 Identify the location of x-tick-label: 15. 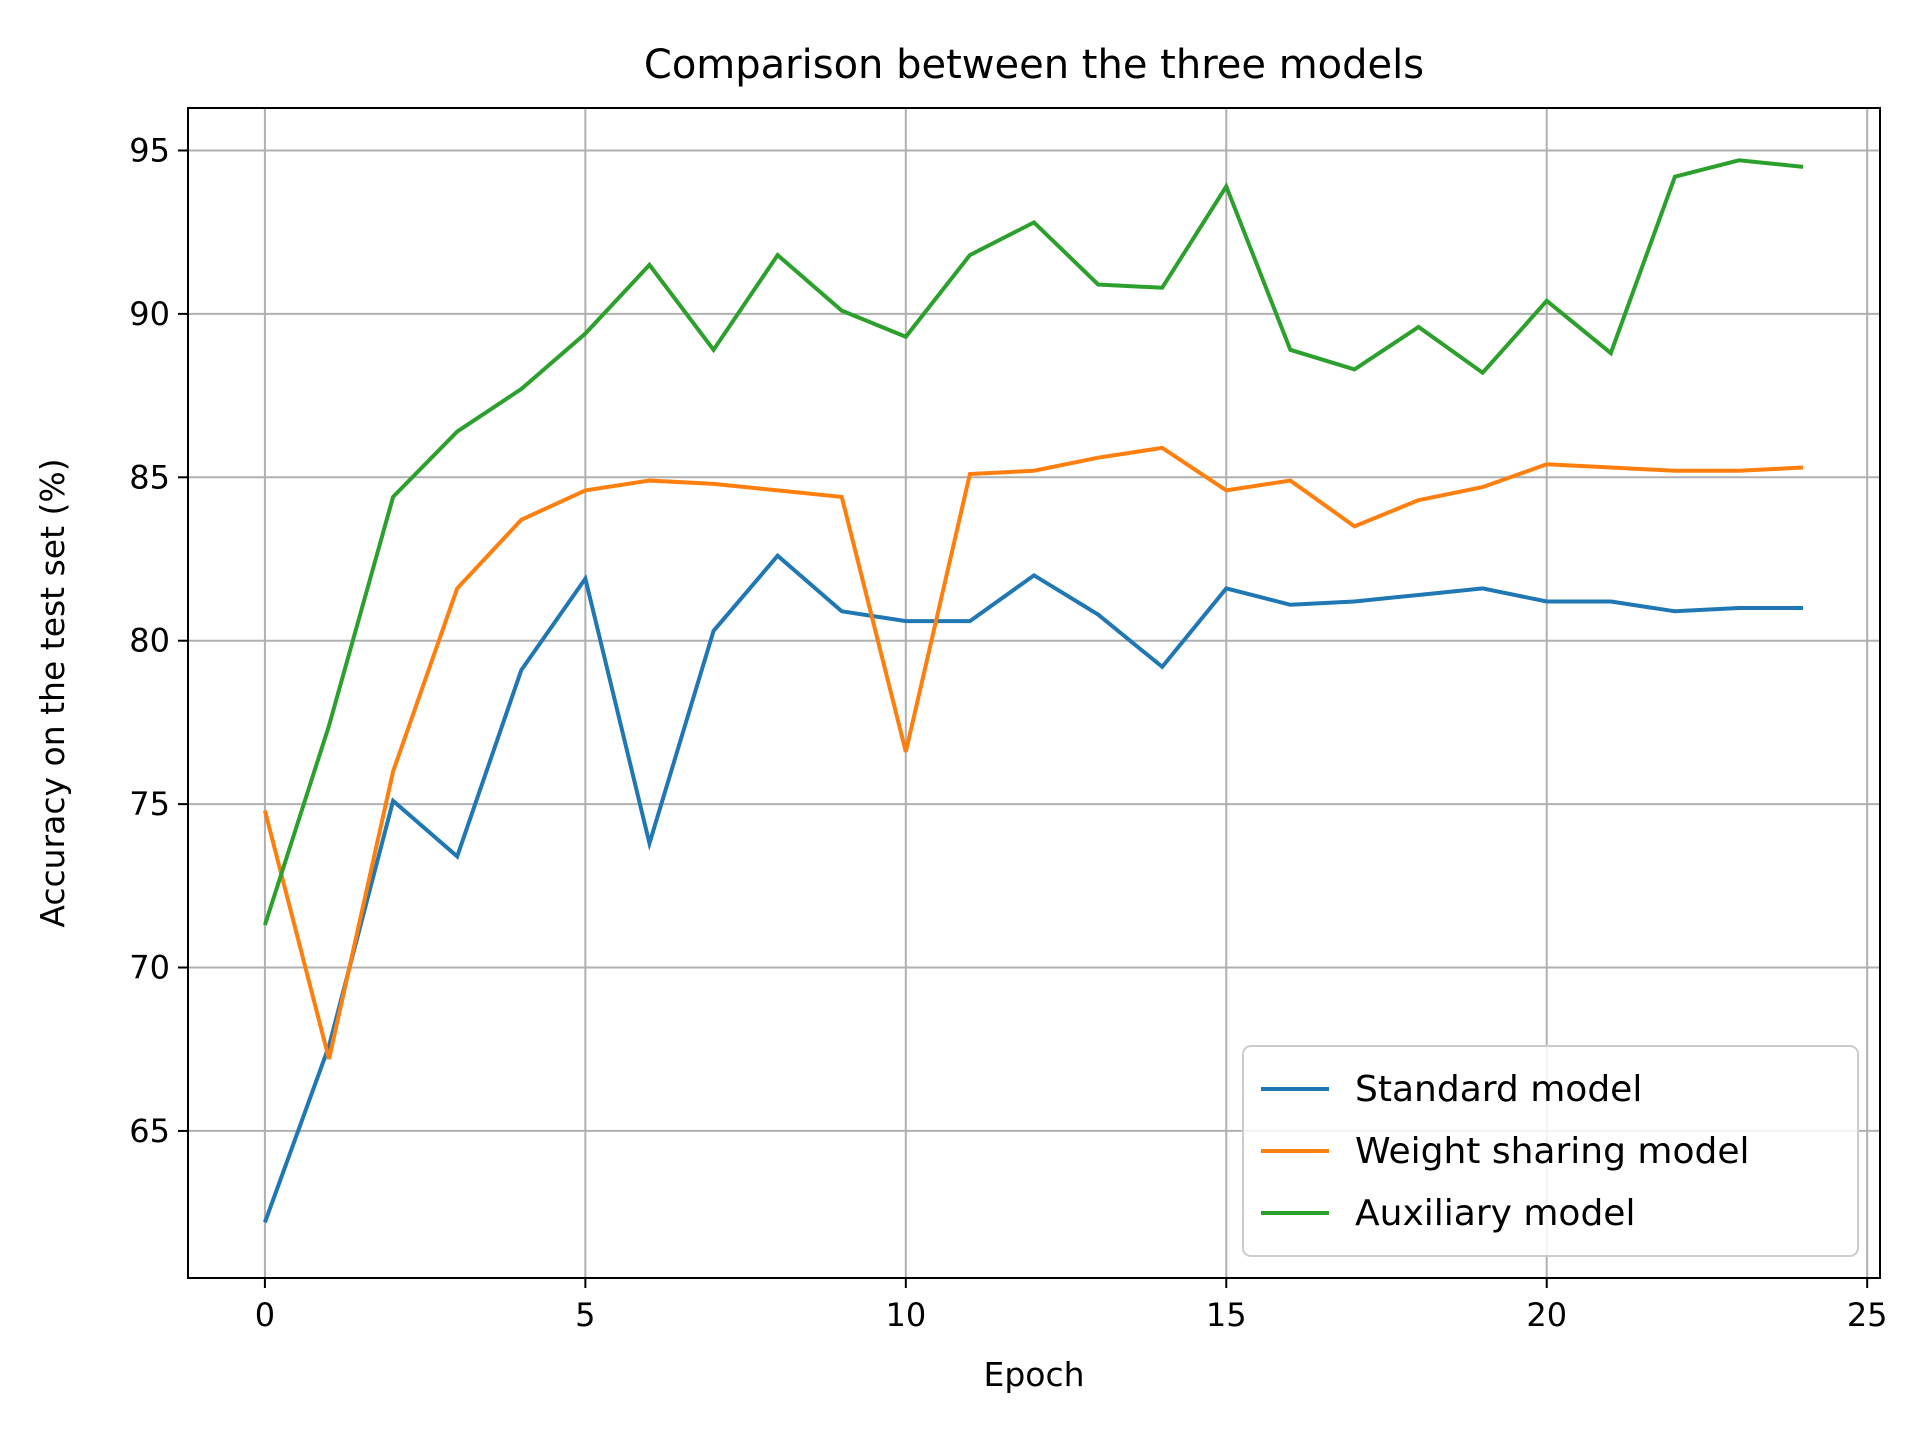
(1226, 1315).